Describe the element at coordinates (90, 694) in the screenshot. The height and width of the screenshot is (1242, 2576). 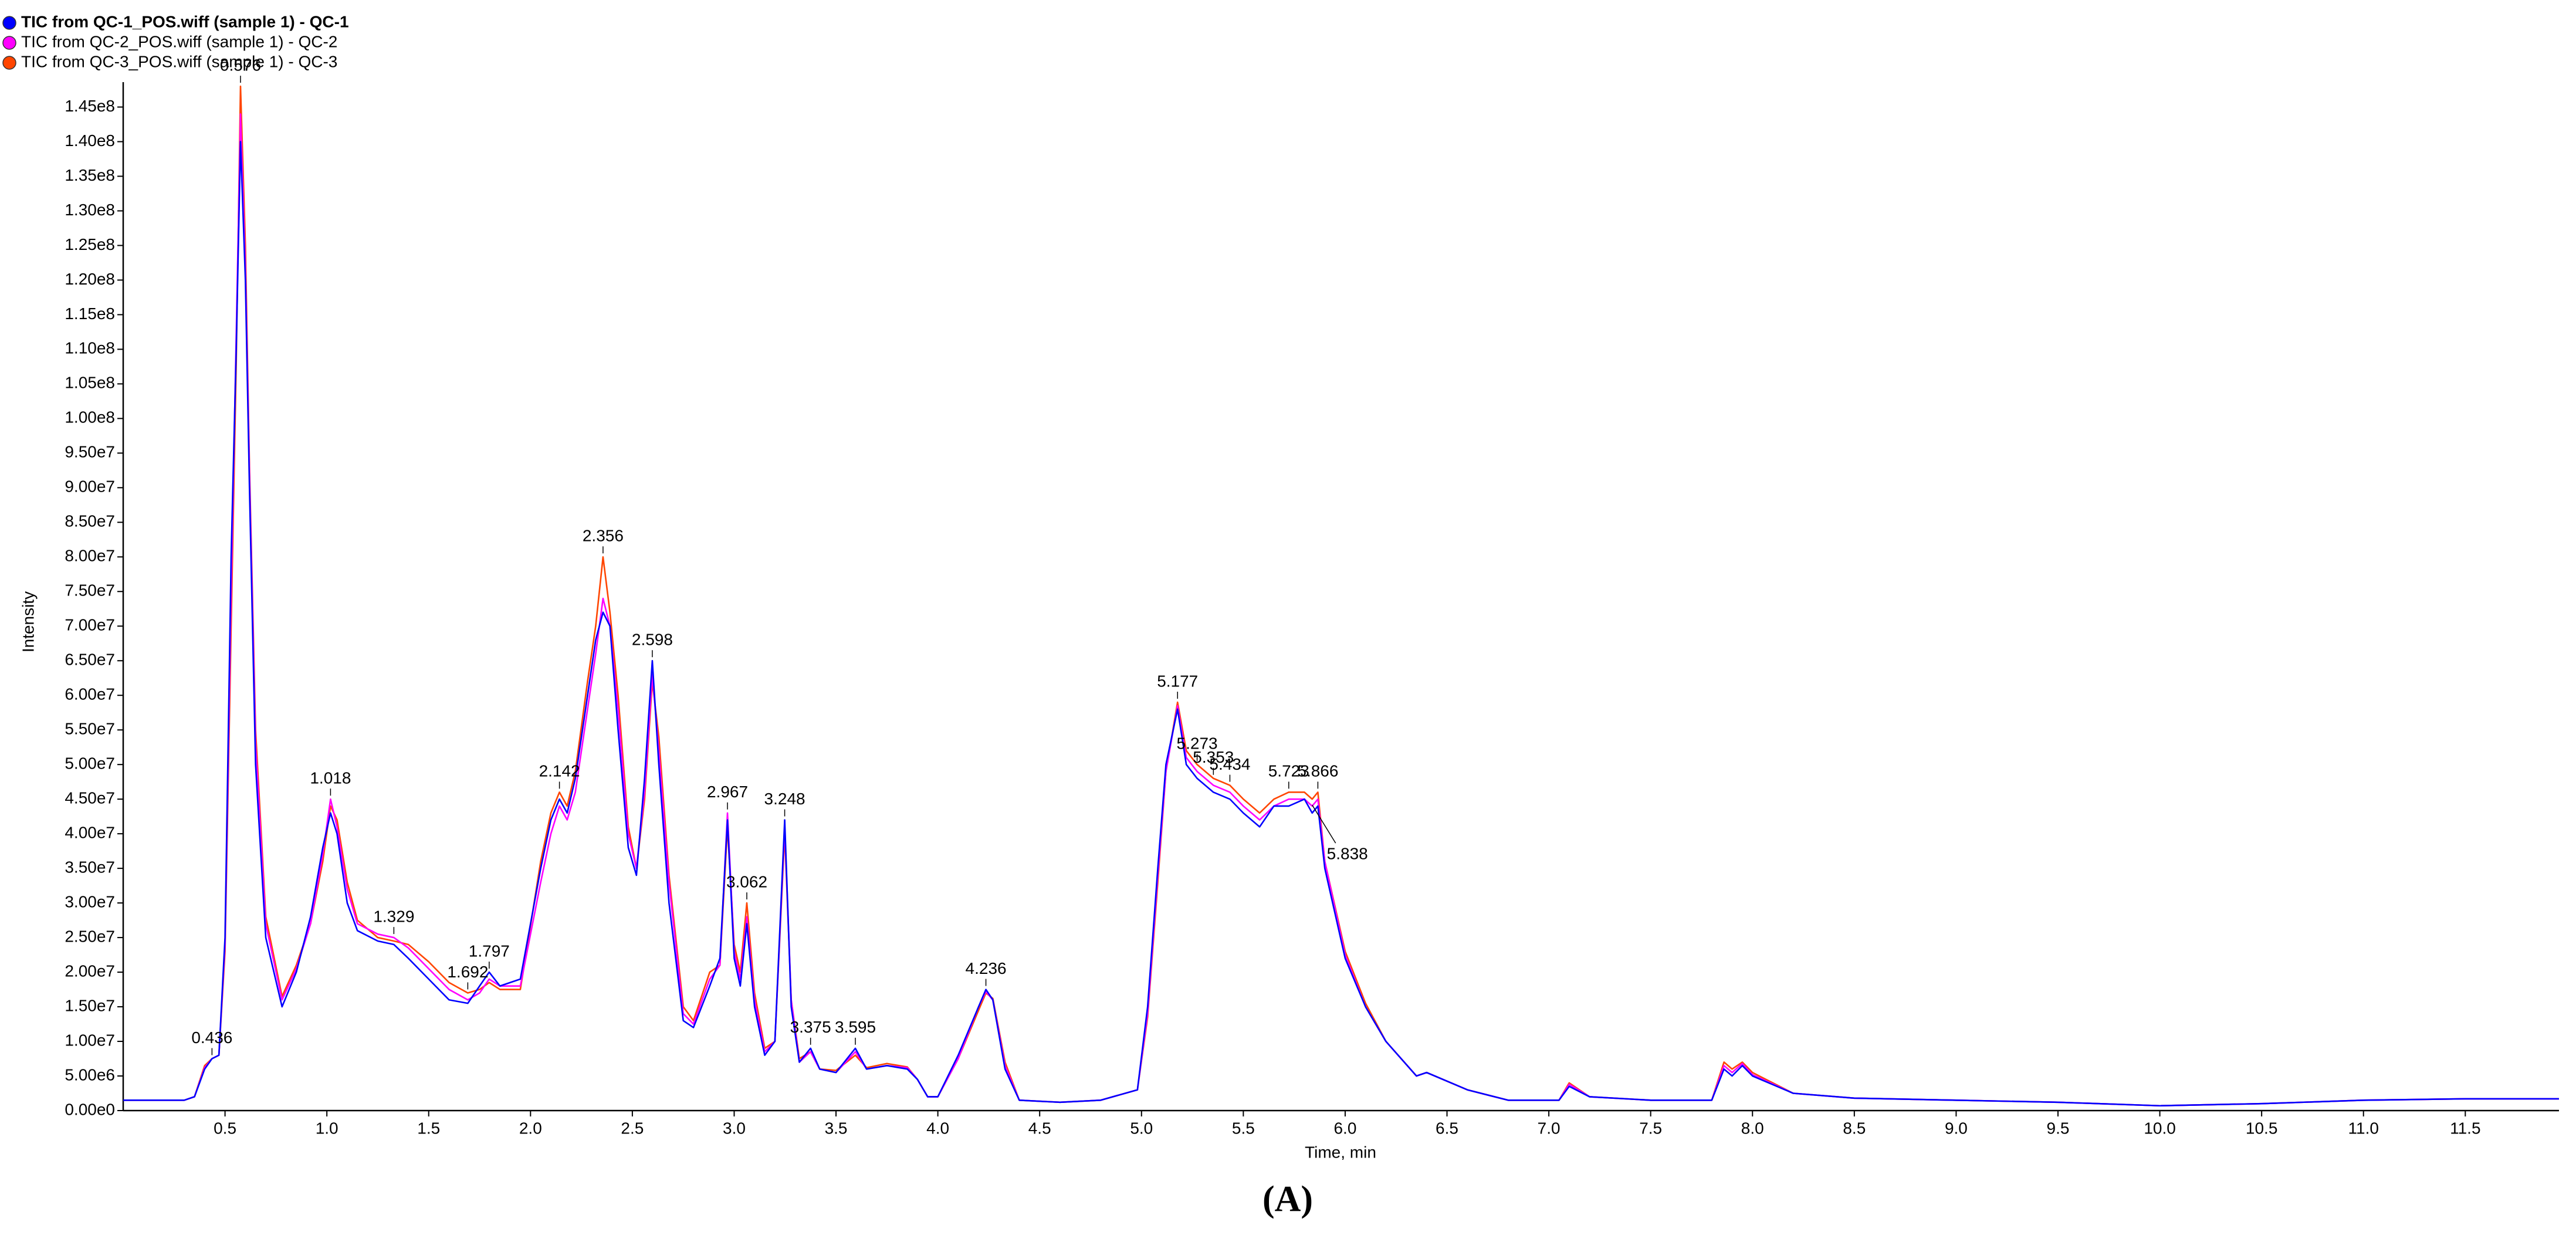
I see `y-tick-label: 6.00e7` at that location.